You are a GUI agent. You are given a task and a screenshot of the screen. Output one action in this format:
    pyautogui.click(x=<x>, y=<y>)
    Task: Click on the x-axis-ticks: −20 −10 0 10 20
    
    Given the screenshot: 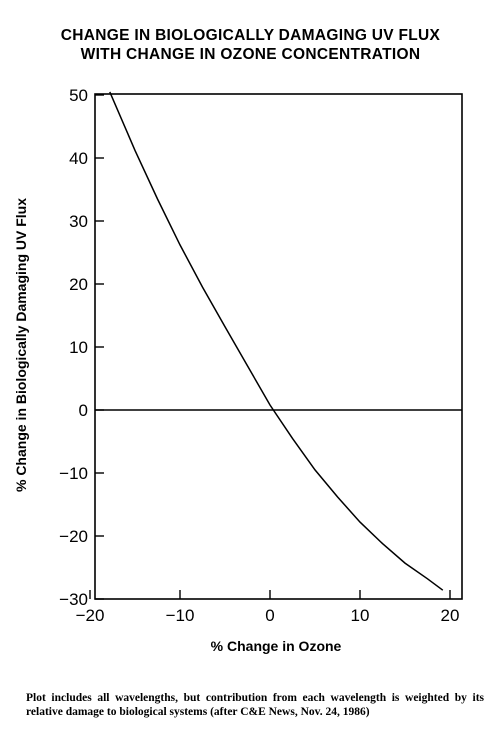 What is the action you would take?
    pyautogui.click(x=268, y=607)
    